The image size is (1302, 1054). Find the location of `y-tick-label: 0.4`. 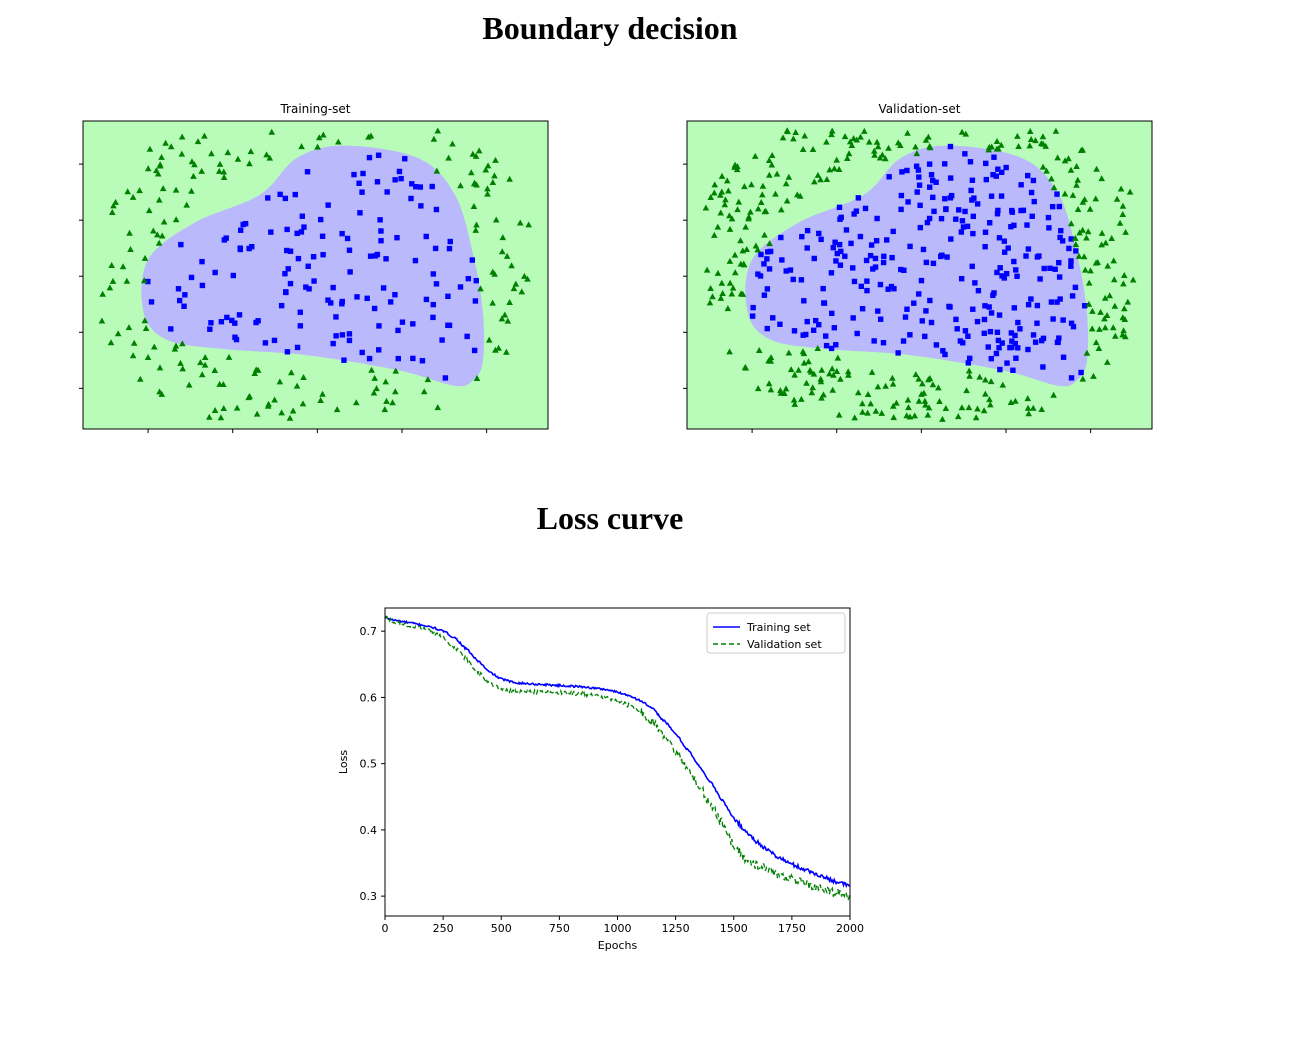

y-tick-label: 0.4 is located at coordinates (369, 830).